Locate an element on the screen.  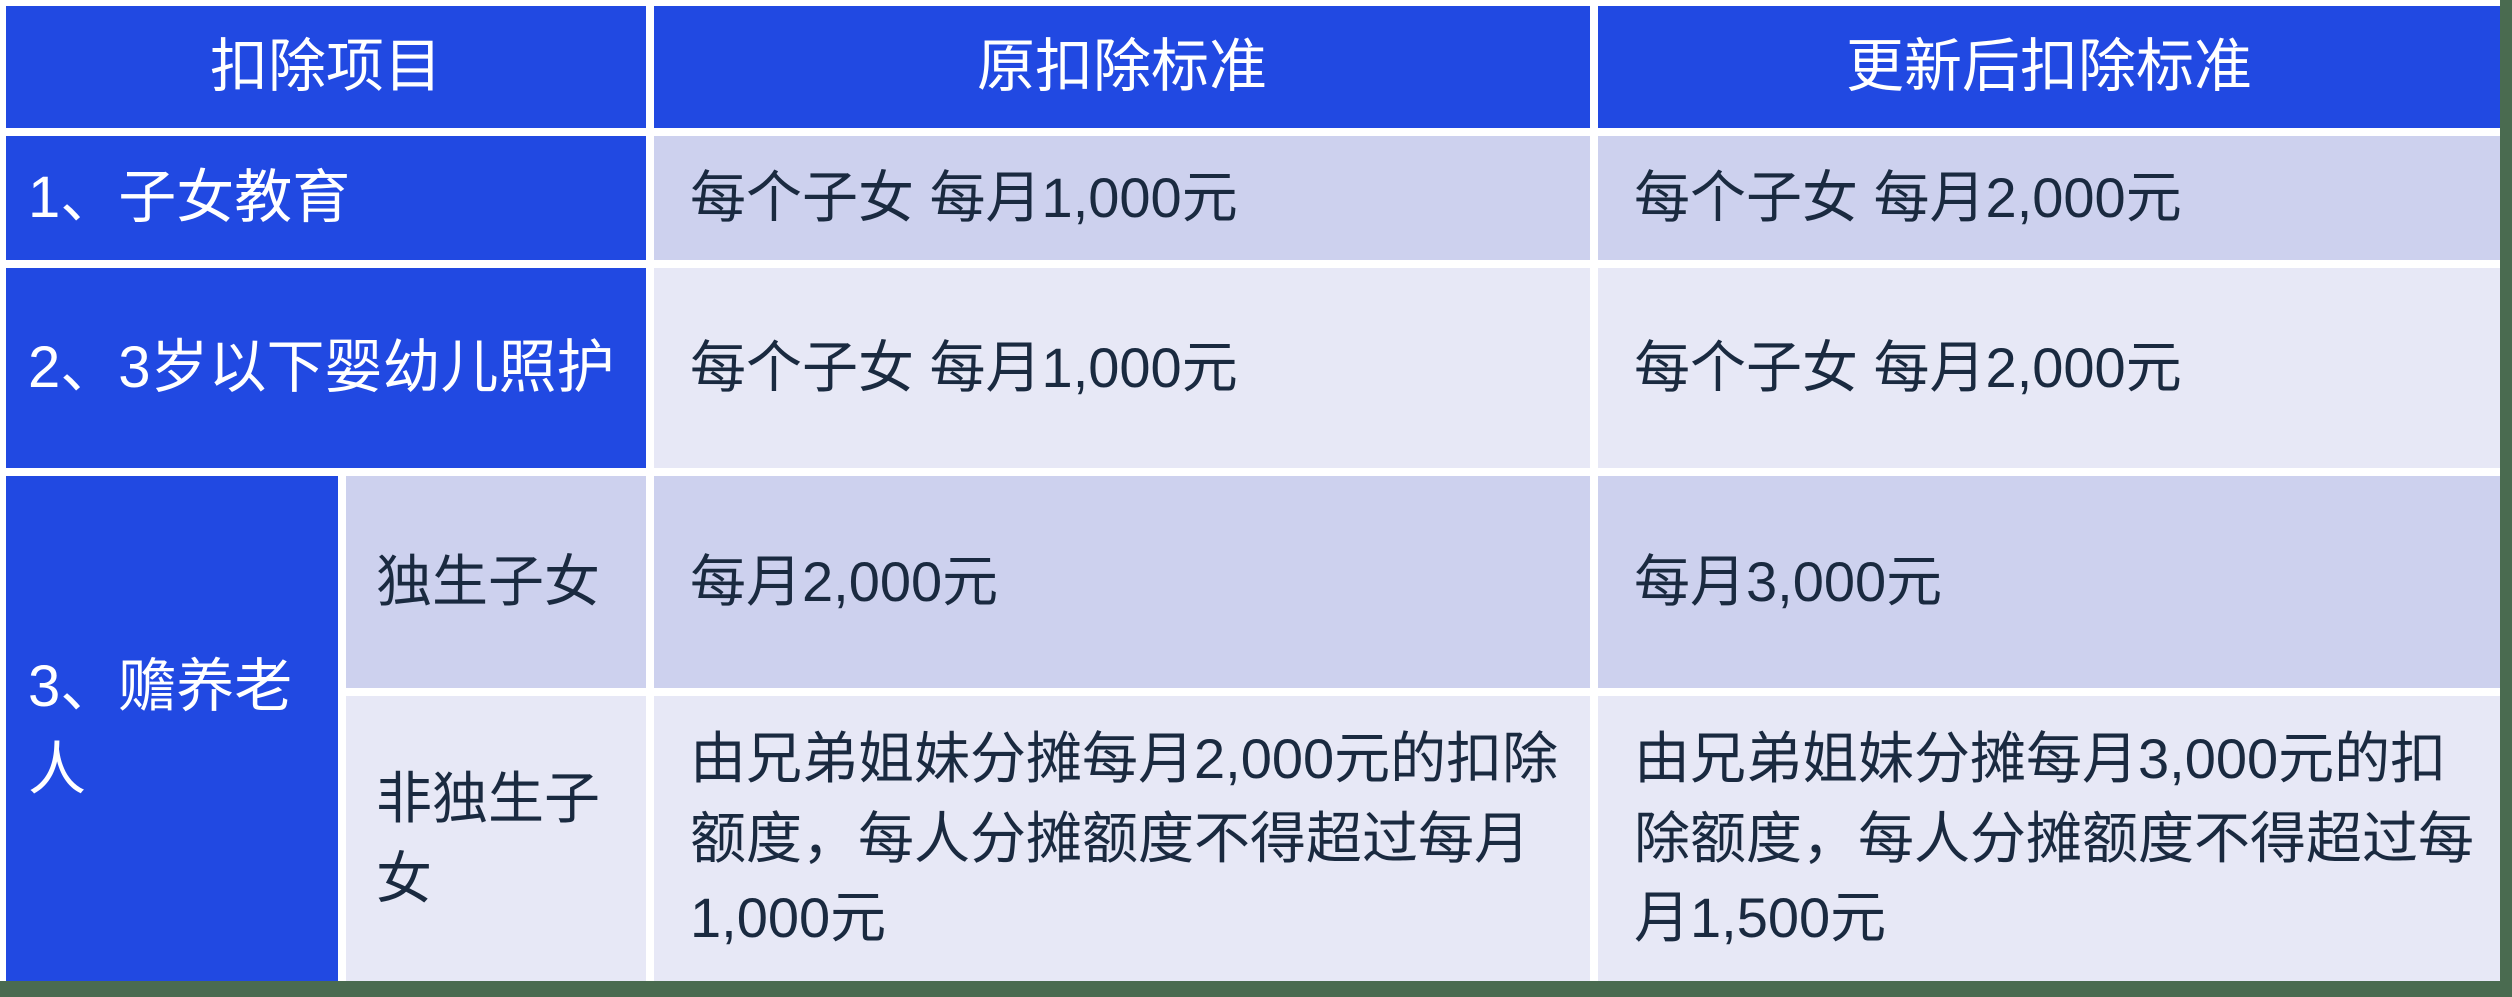
row-child-education-old-value: 每个子女 每月1,000元 is located at coordinates (1122, 198).